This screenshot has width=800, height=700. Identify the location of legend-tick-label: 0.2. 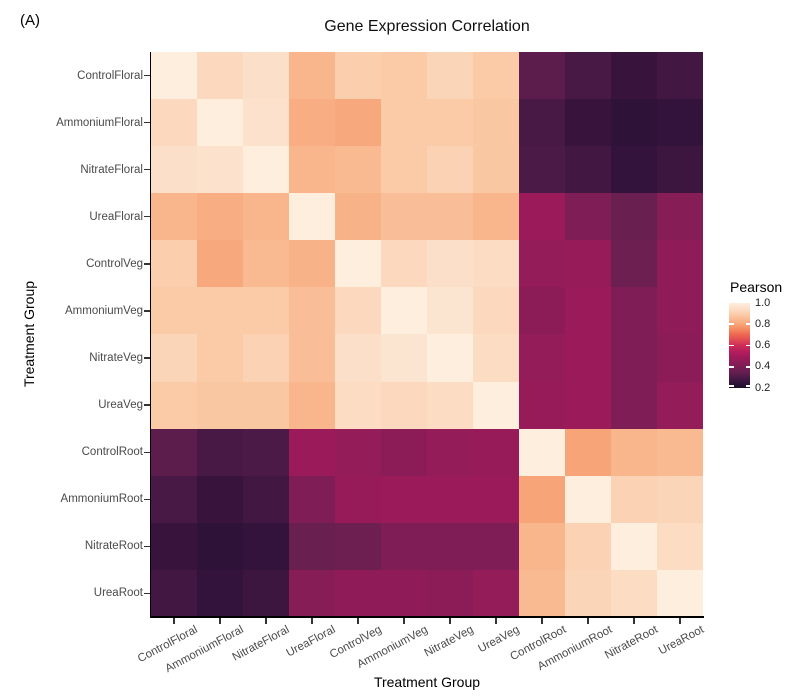
(763, 387).